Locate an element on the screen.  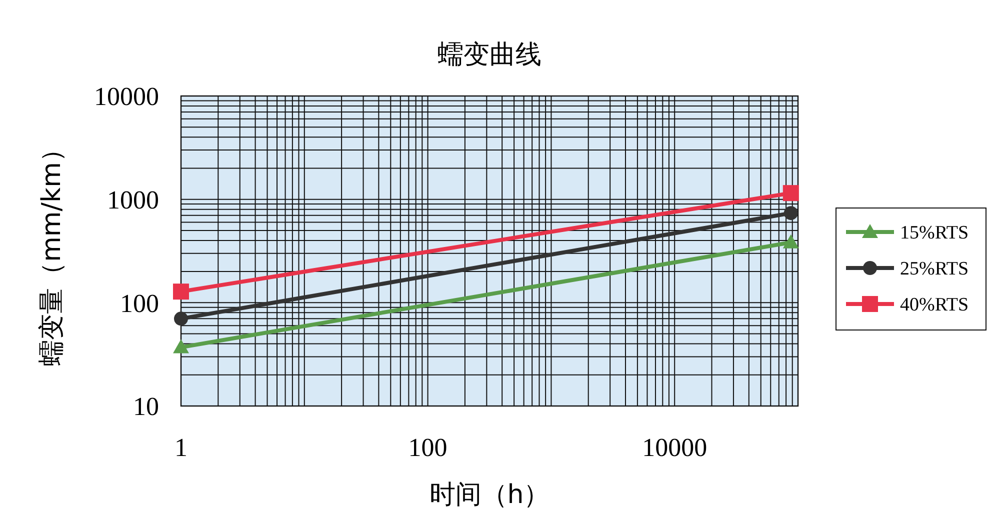
y-tick-label: 10 is located at coordinates (146, 407).